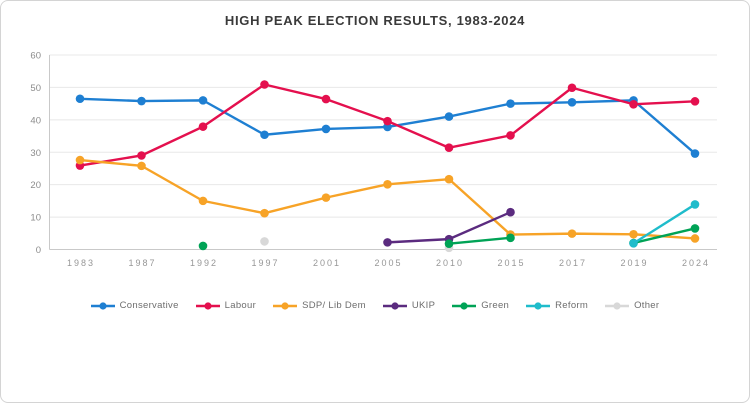 The width and height of the screenshot is (750, 403). I want to click on data-point-green-1992, so click(203, 246).